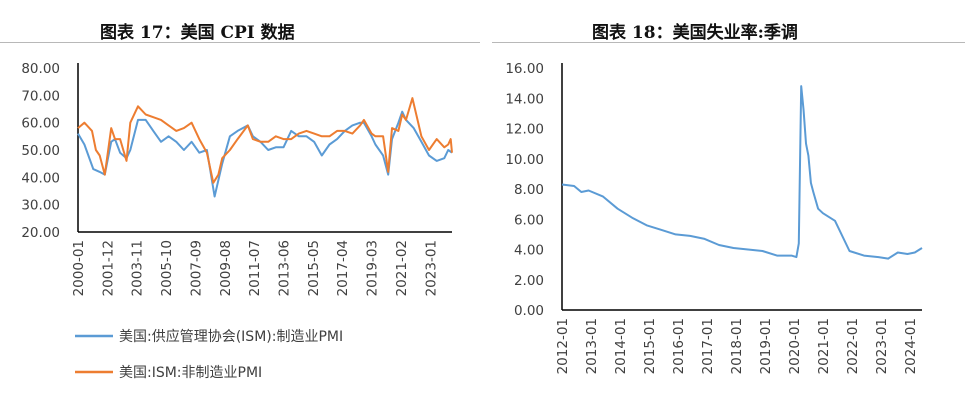 The image size is (965, 400). What do you see at coordinates (138, 268) in the screenshot?
I see `x-tick-label: 2003-11` at bounding box center [138, 268].